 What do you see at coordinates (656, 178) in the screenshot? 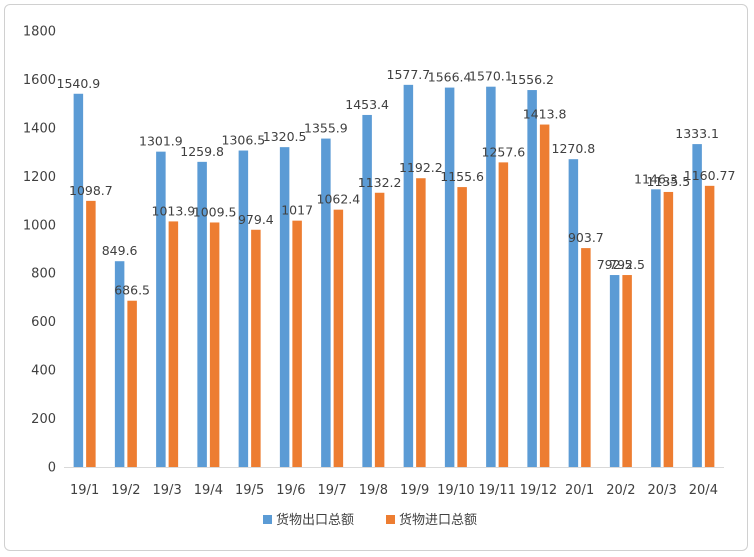
I see `data-label-export: 1146.3` at bounding box center [656, 178].